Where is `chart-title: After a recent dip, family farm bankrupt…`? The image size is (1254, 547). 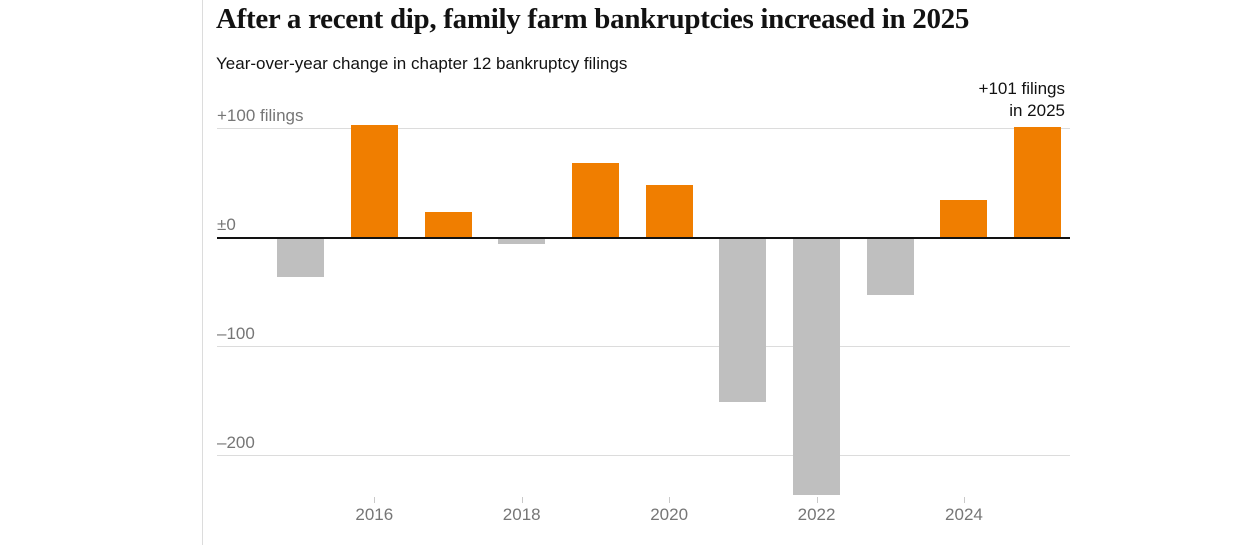
chart-title: After a recent dip, family farm bankrupt… is located at coordinates (593, 19).